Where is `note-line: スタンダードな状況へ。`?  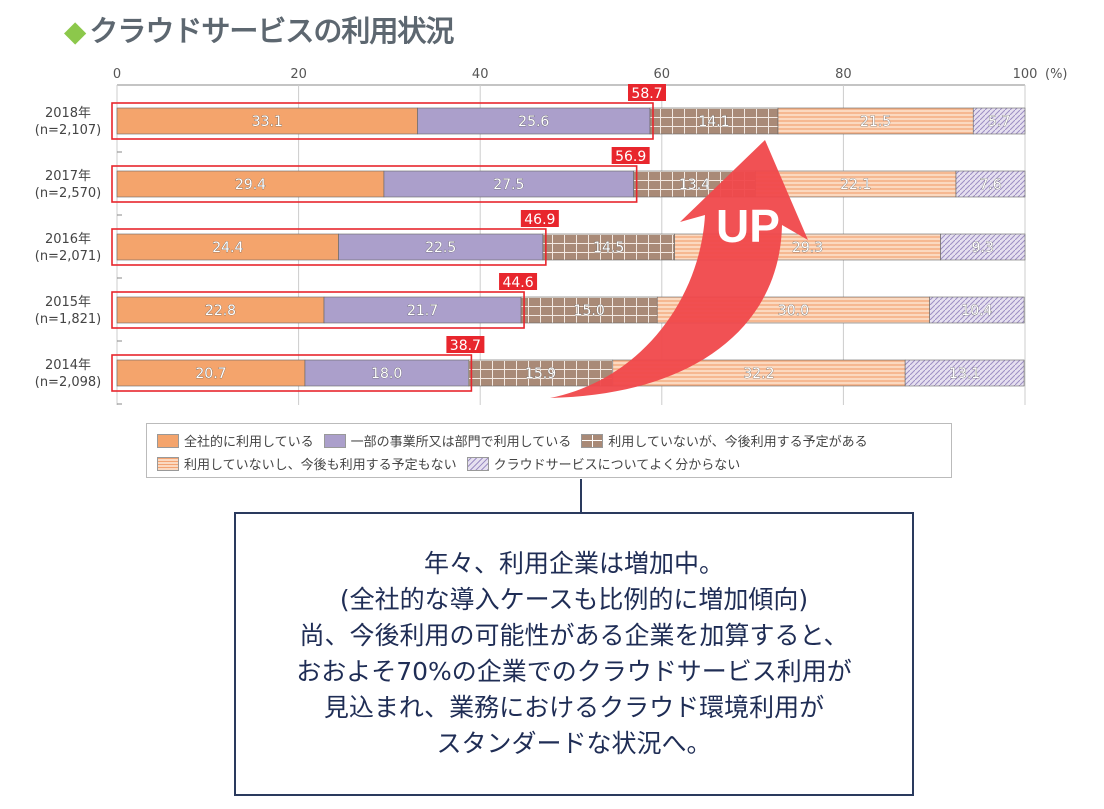 note-line: スタンダードな状況へ。 is located at coordinates (574, 743).